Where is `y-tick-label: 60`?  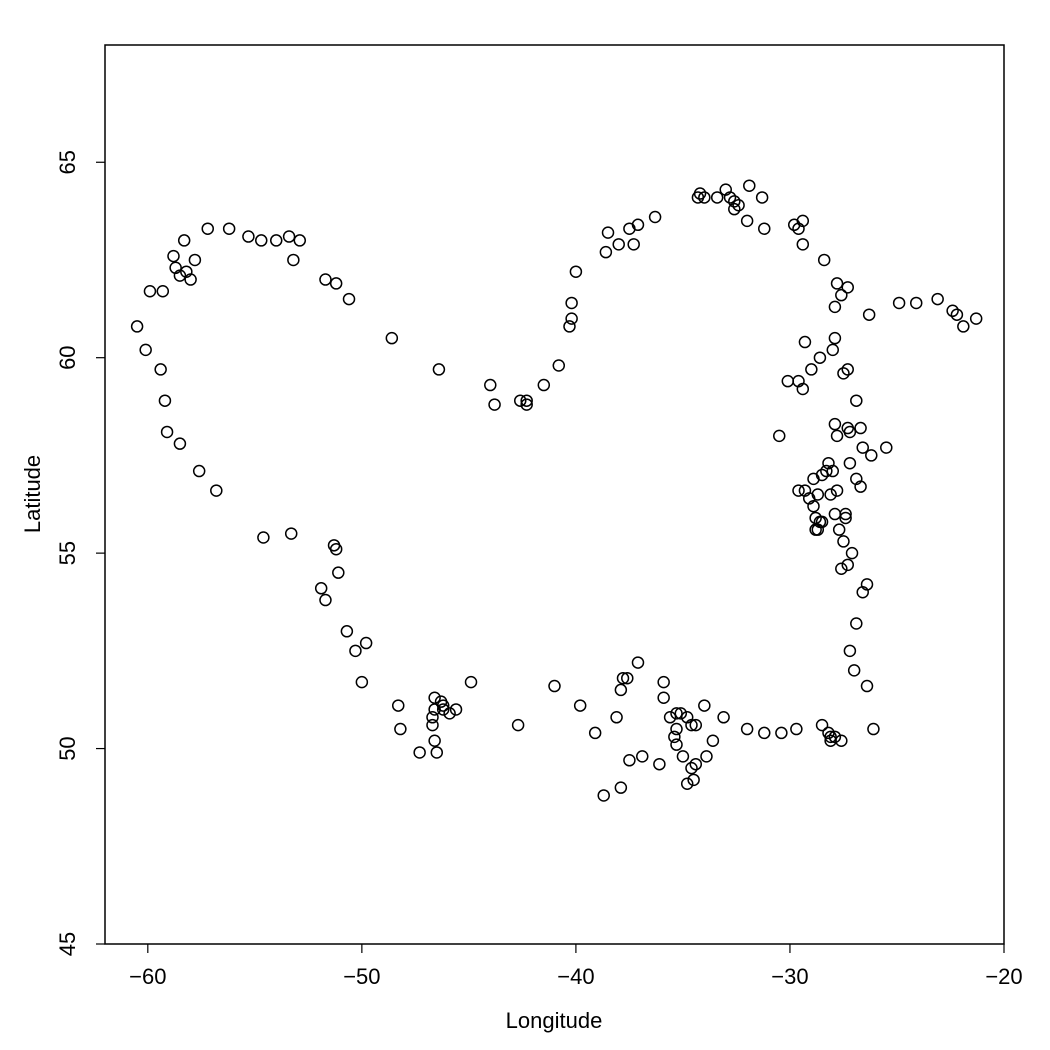
y-tick-label: 60 is located at coordinates (67, 357).